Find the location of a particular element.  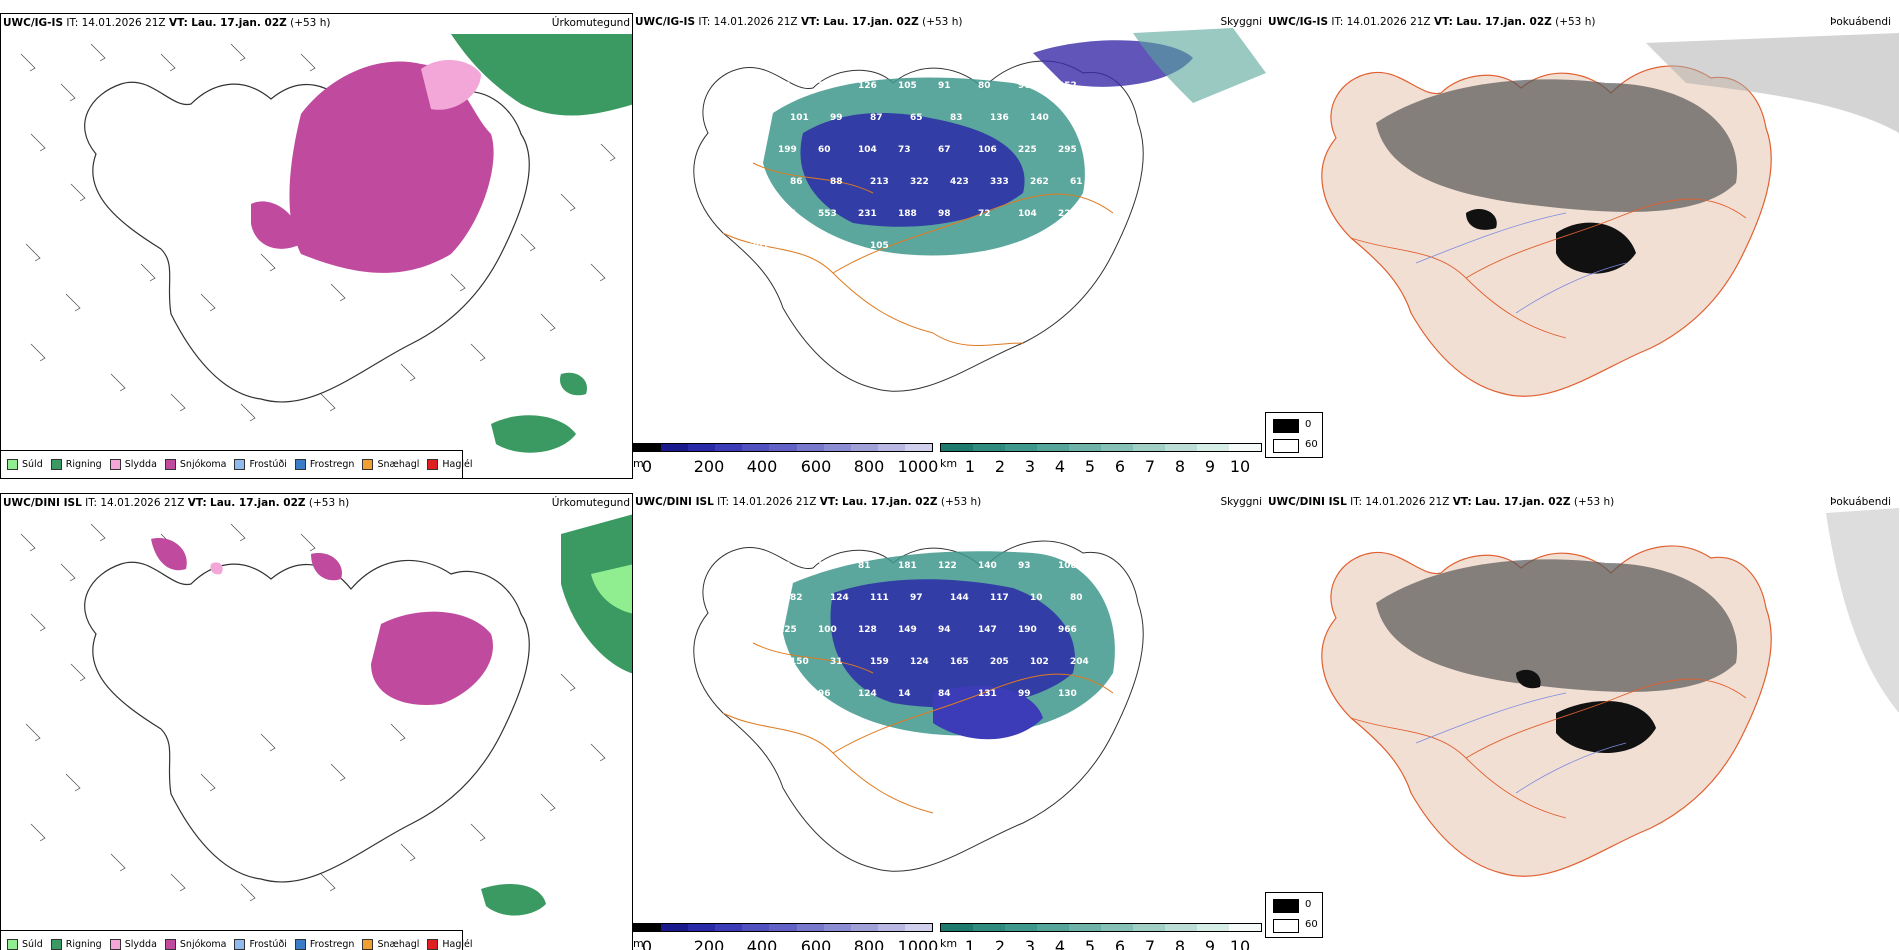

tick: 1000 is located at coordinates (918, 466).